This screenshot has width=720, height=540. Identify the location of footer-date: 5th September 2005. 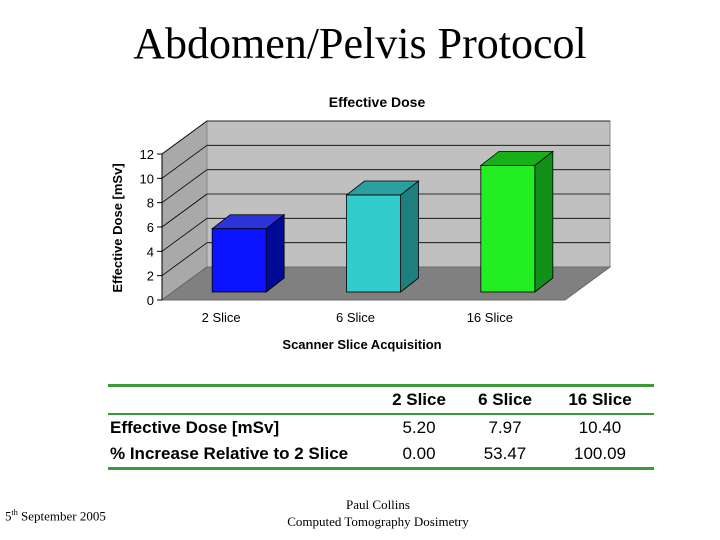
(55, 516).